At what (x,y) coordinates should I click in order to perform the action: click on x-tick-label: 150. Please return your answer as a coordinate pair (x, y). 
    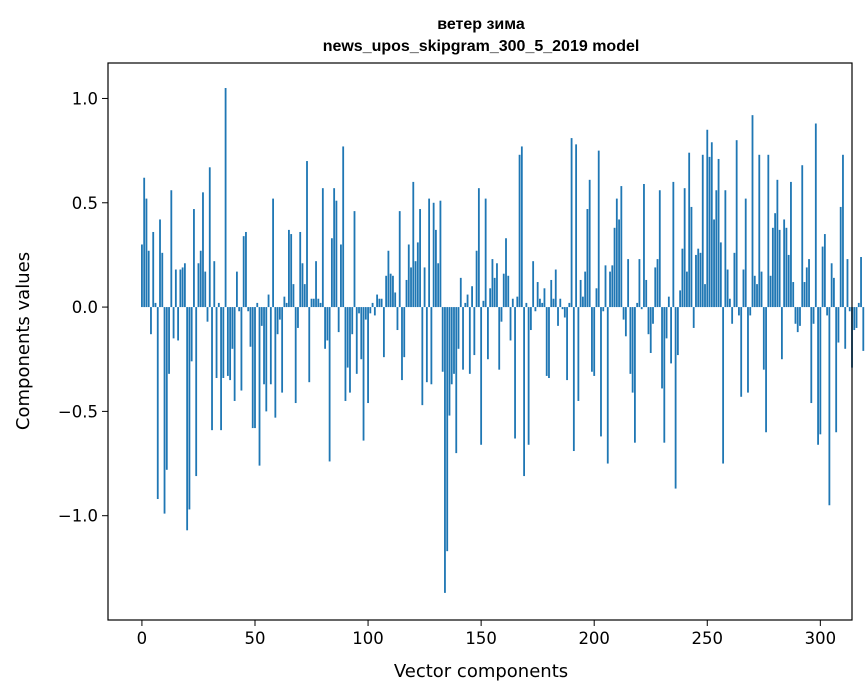
    Looking at the image, I should click on (481, 638).